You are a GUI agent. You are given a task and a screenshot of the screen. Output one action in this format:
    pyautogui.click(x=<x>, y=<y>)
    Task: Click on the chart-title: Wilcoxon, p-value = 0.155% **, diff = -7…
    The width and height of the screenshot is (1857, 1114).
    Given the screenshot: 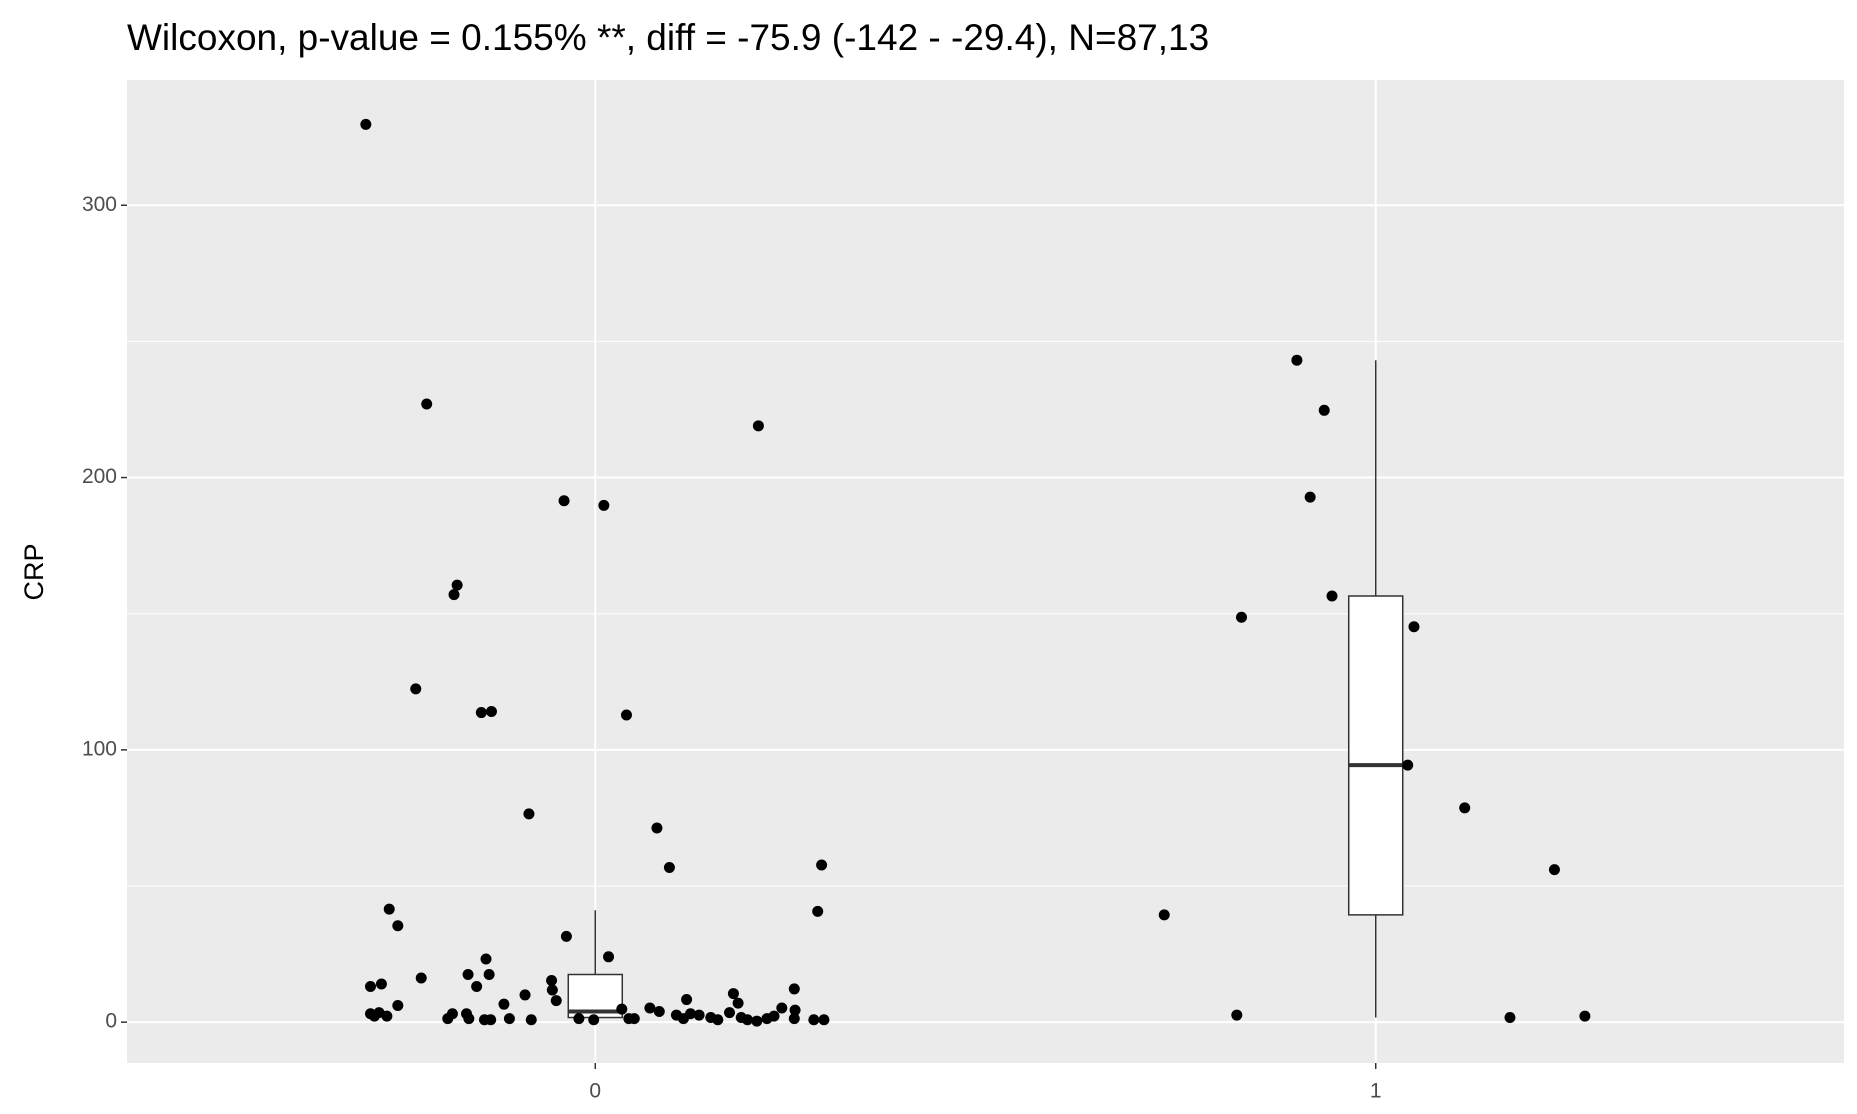 What is the action you would take?
    pyautogui.click(x=668, y=37)
    